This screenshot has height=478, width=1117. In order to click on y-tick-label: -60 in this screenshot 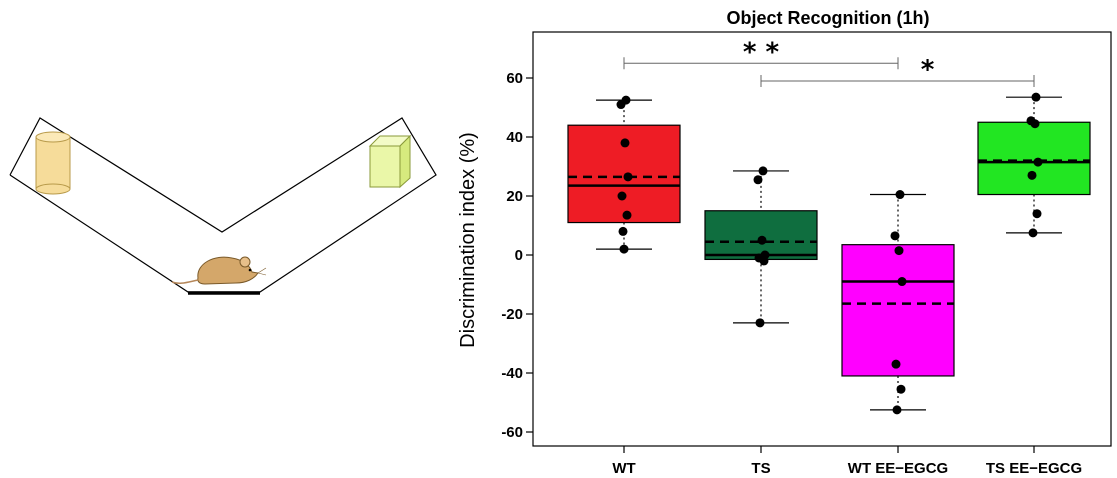, I will do `click(512, 432)`.